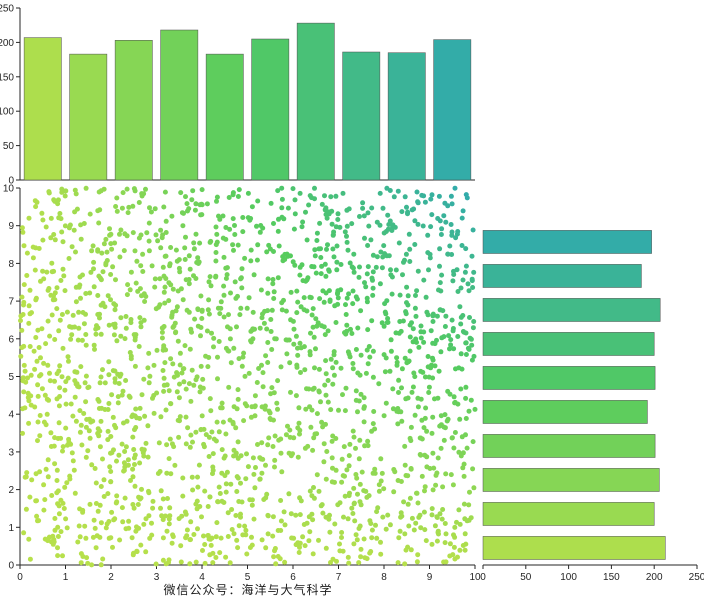 This screenshot has width=704, height=600. I want to click on top-hist-y-tick-label: 0, so click(11, 181).